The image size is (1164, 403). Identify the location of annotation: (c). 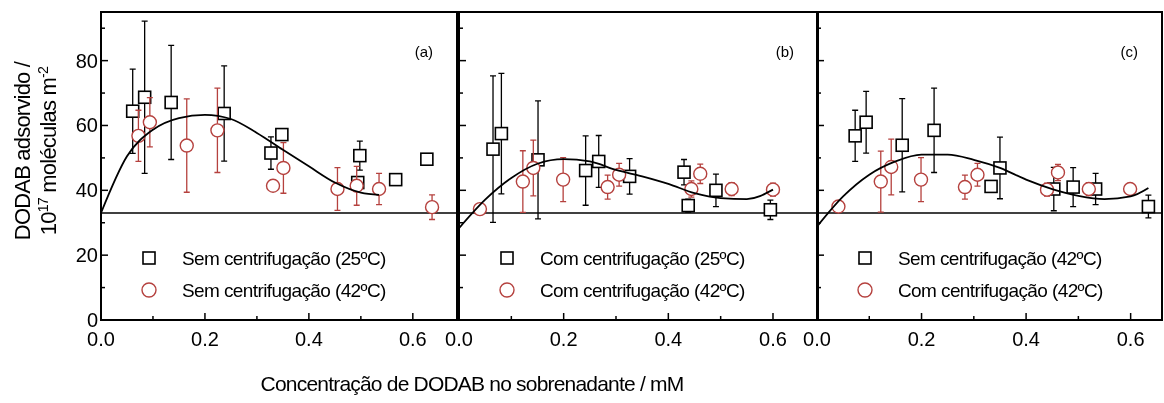
(1129, 51).